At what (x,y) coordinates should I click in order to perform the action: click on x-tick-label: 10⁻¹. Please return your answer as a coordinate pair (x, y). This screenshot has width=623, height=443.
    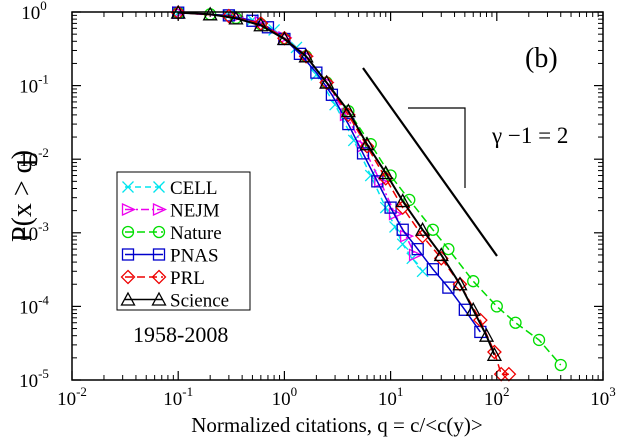
    Looking at the image, I should click on (178, 397).